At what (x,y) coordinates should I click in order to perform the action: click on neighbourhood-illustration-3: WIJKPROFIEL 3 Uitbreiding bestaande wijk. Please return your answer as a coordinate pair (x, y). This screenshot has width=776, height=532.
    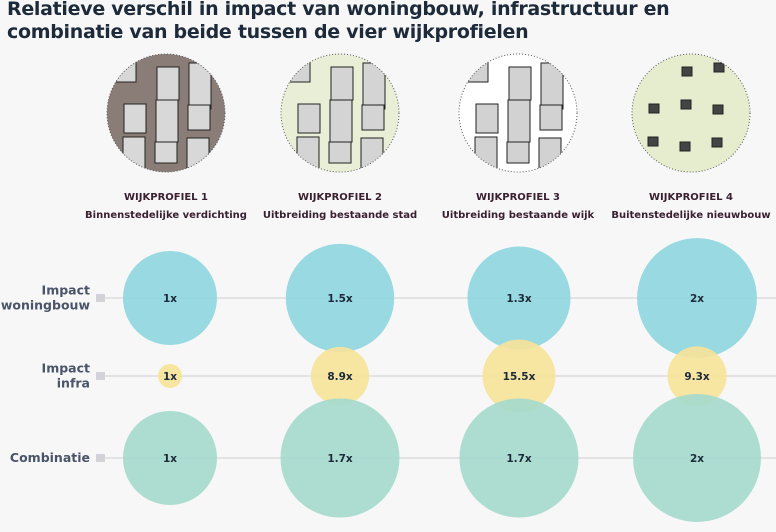
    Looking at the image, I should click on (518, 137).